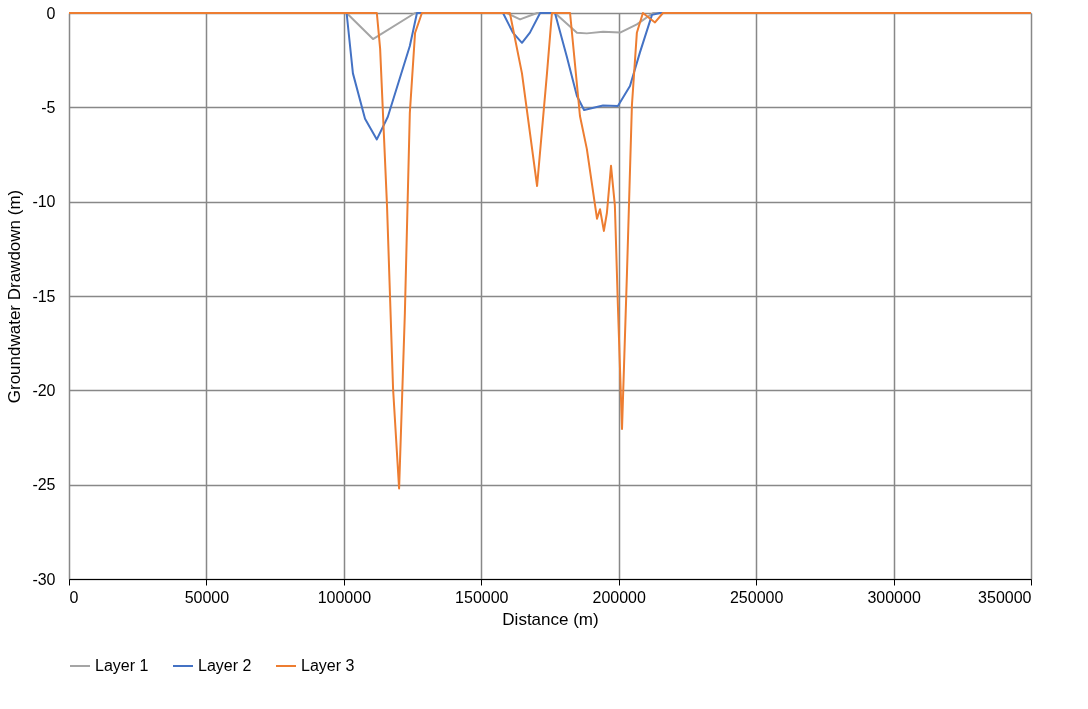 The image size is (1088, 709). What do you see at coordinates (44, 579) in the screenshot?
I see `y-tick-label: -30` at bounding box center [44, 579].